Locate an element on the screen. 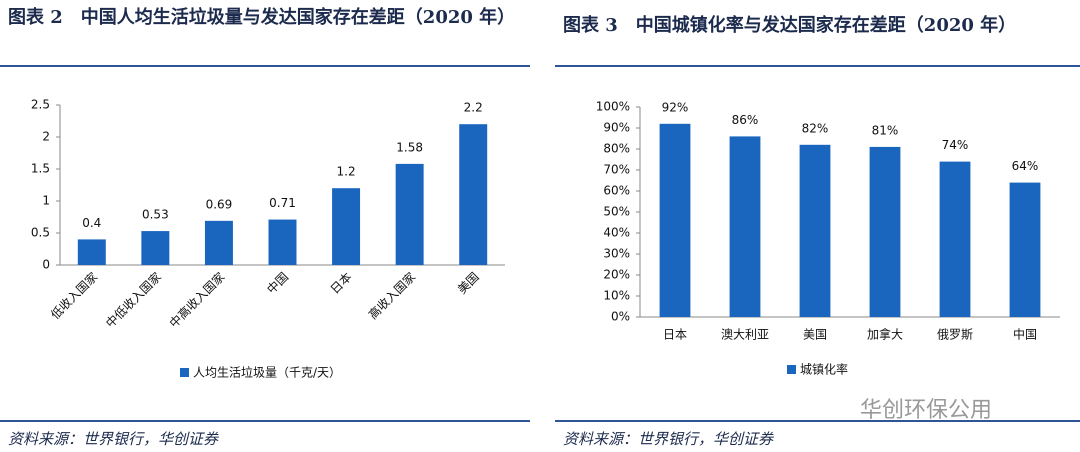  y-tick-label: 0% is located at coordinates (620, 317).